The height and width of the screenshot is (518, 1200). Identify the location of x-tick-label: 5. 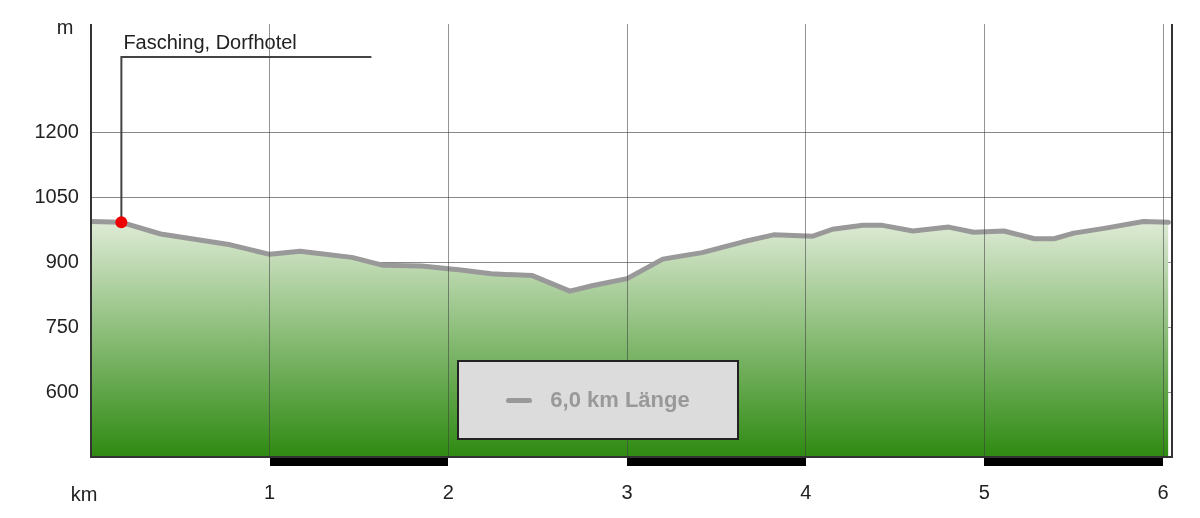
(984, 491).